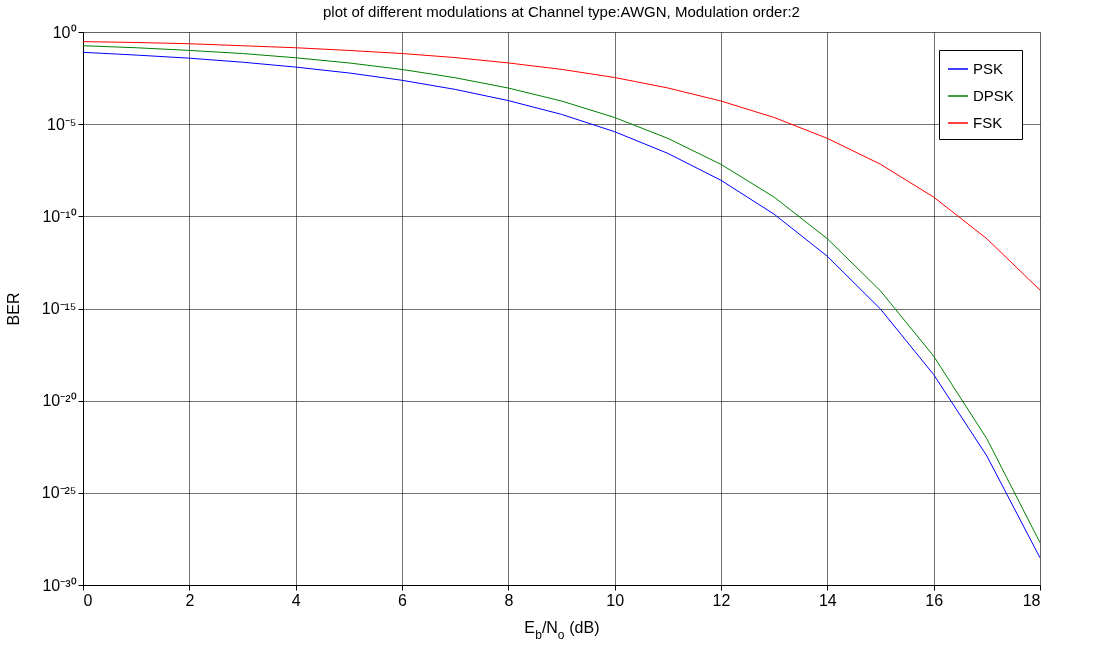  Describe the element at coordinates (561, 11) in the screenshot. I see `chart-title: plot of different modulations at Channel type:AWGN, Modulation order:2` at that location.